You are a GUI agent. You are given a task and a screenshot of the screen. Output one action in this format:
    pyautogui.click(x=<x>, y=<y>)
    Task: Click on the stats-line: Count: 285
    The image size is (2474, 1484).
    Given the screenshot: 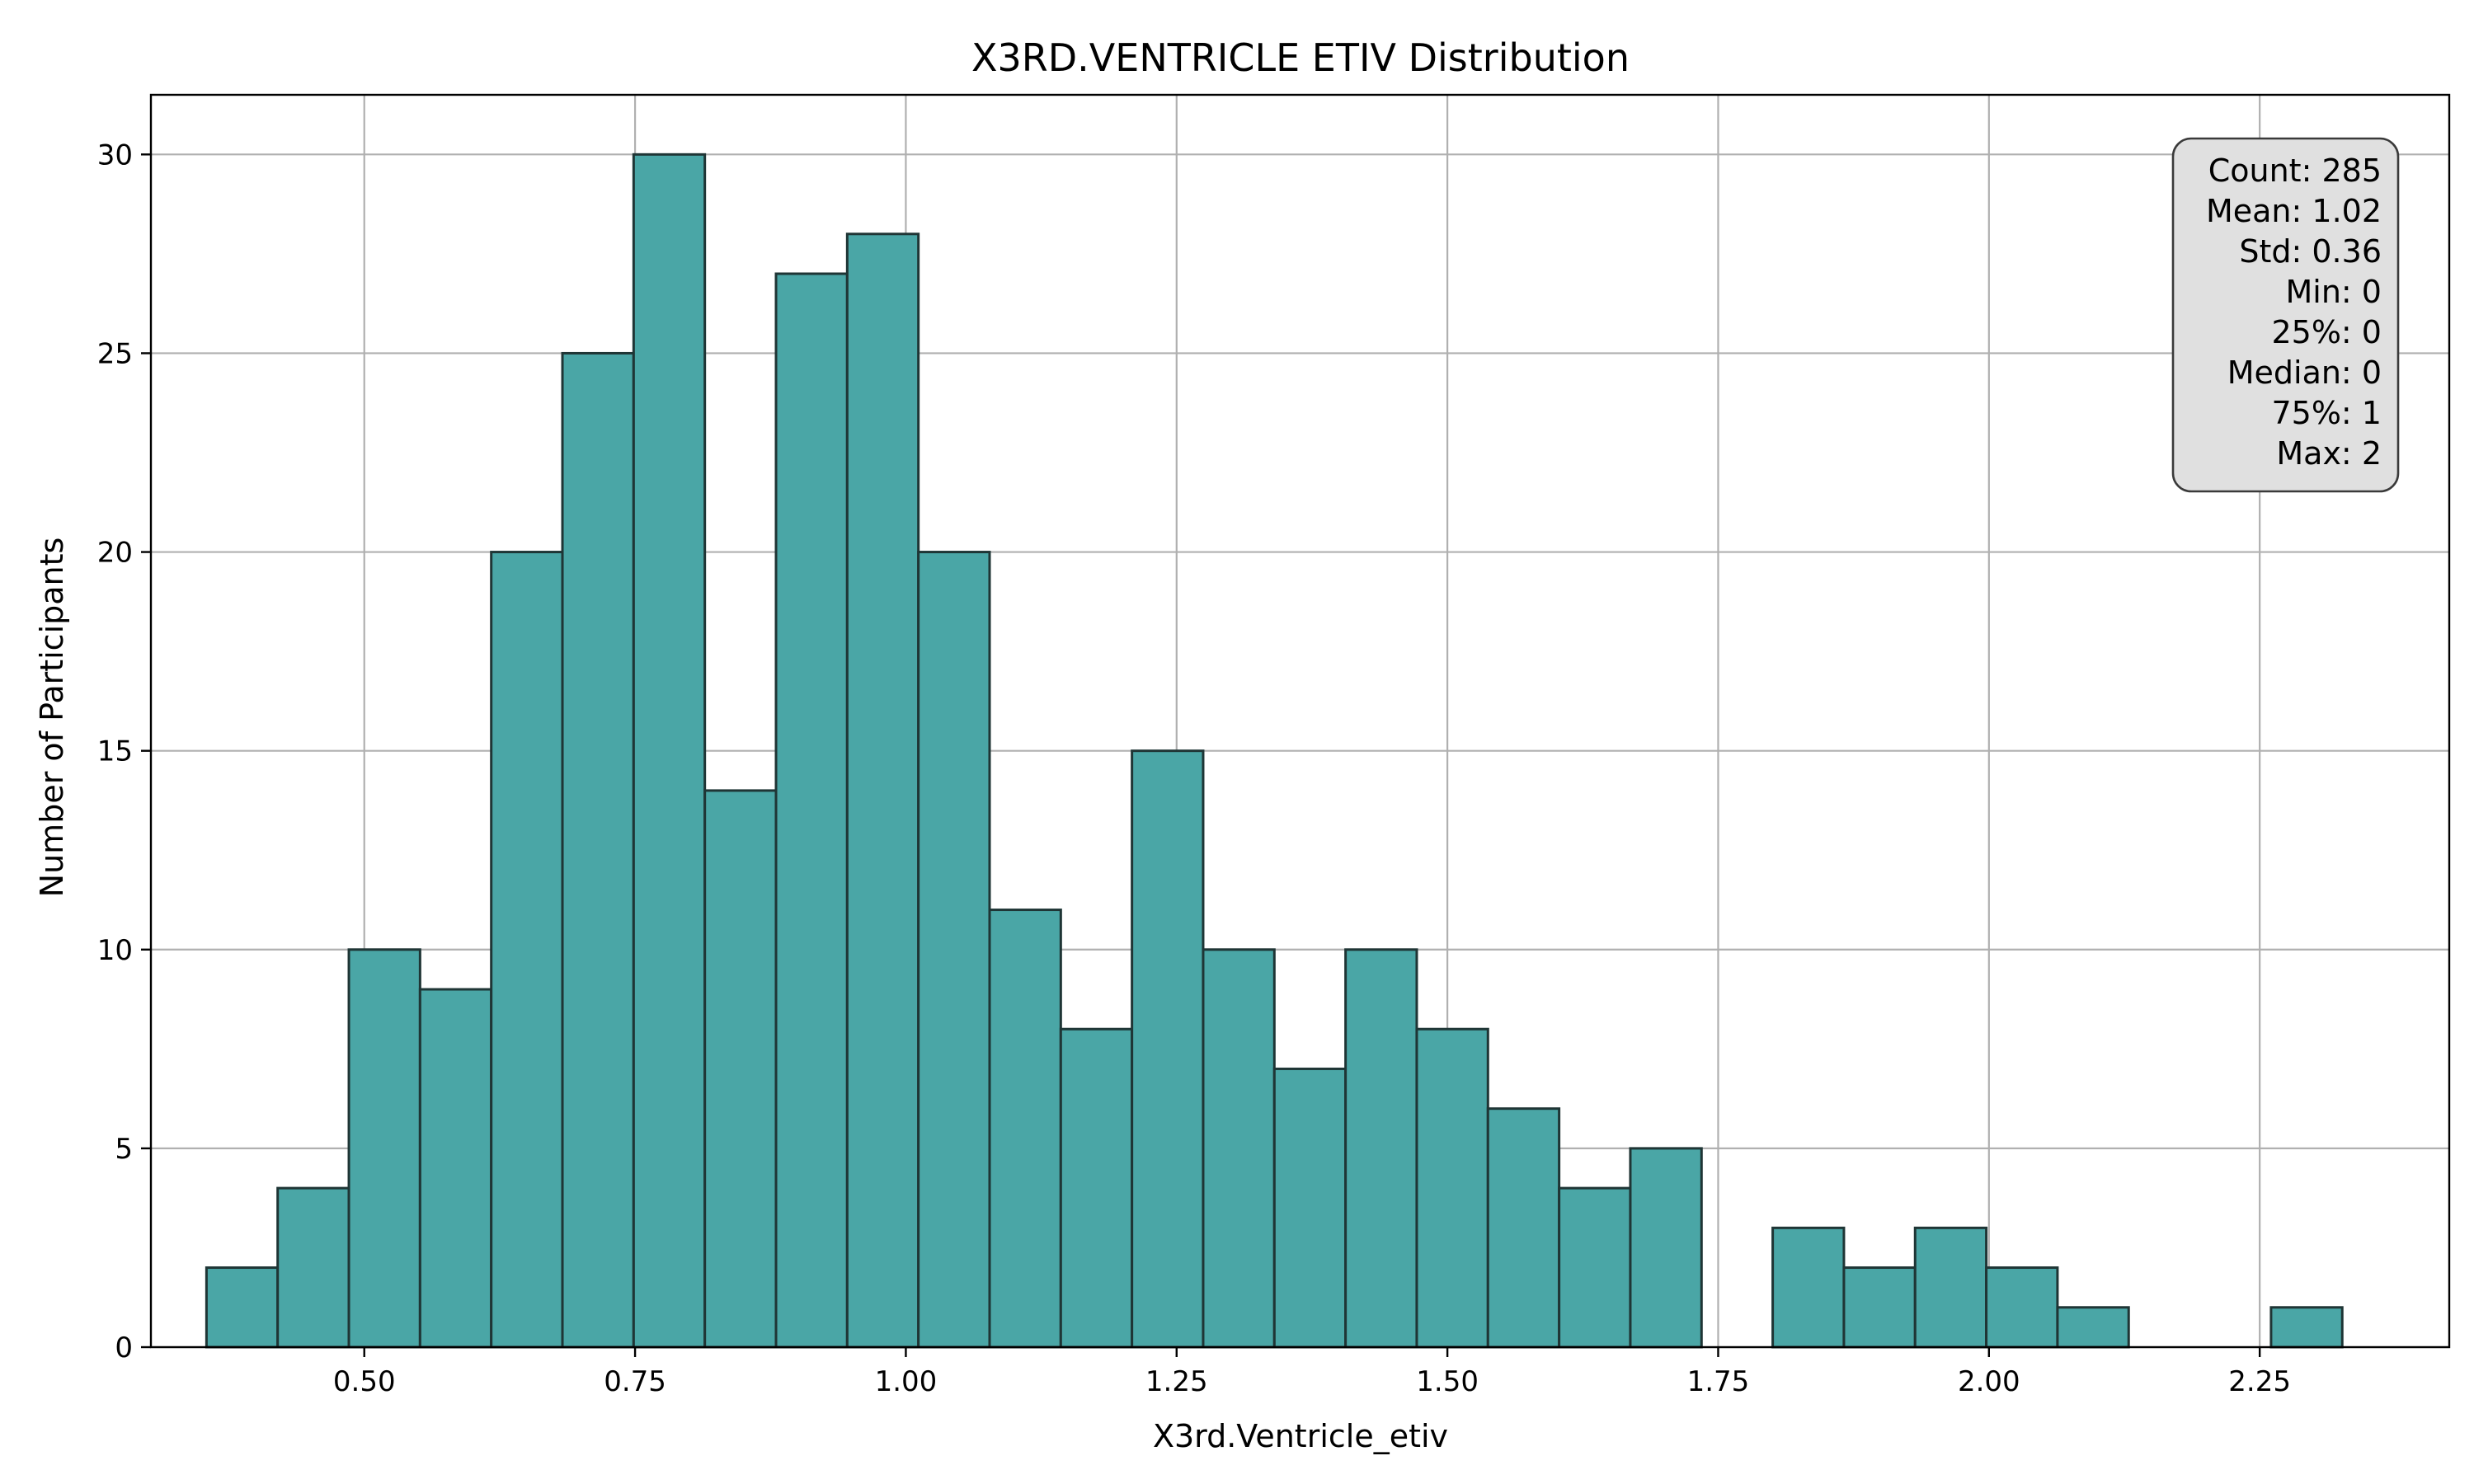 What is the action you would take?
    pyautogui.click(x=2295, y=171)
    